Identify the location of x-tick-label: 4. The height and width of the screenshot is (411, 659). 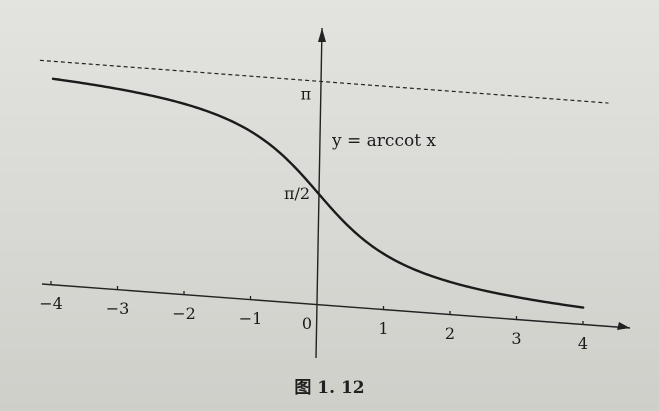
(583, 343).